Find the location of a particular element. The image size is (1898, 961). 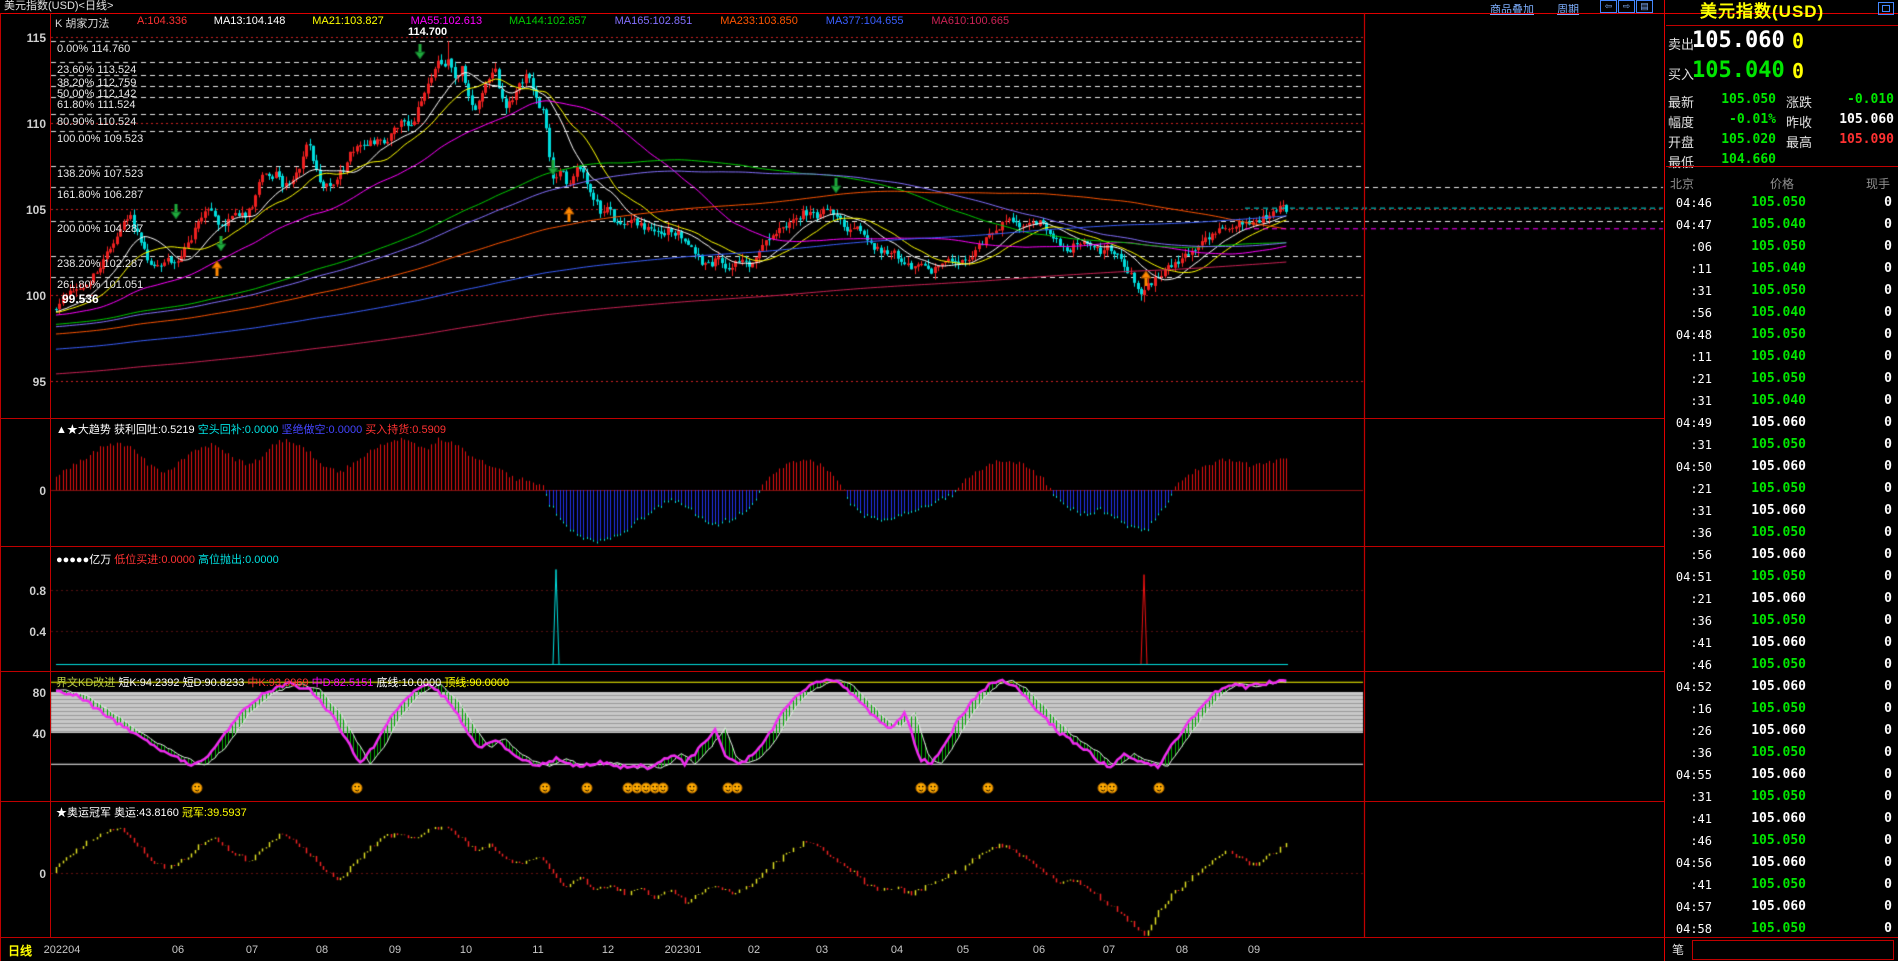

tick-row: 04:55 105.060 0 is located at coordinates (1782, 775).